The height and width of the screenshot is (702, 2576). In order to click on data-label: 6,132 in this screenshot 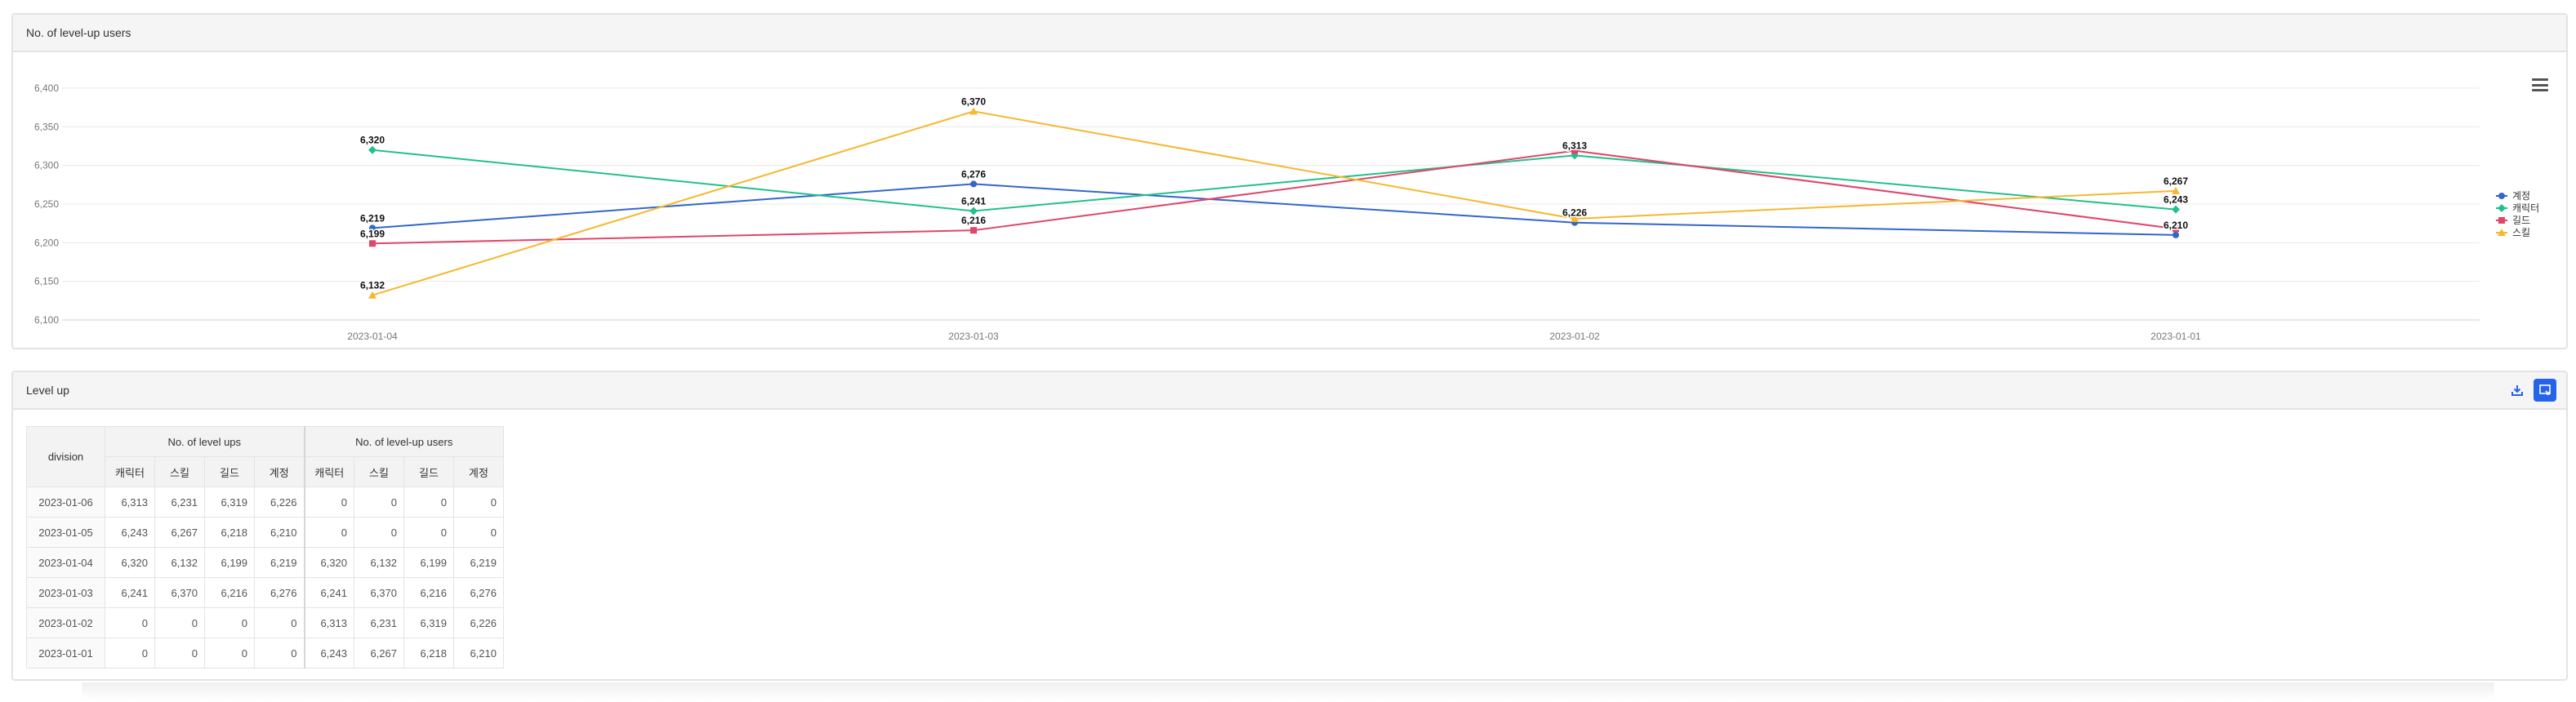, I will do `click(372, 285)`.